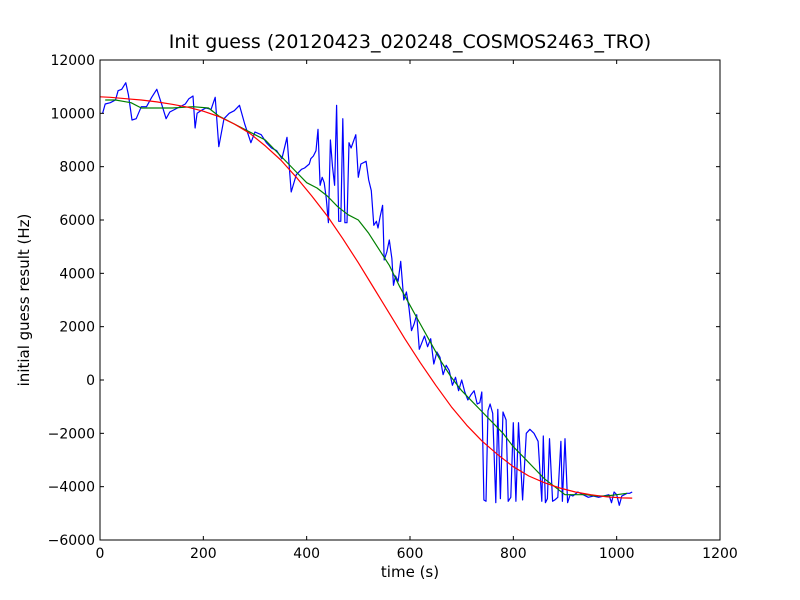 This screenshot has width=800, height=600. Describe the element at coordinates (410, 572) in the screenshot. I see `x-axis-label: time (s)` at that location.